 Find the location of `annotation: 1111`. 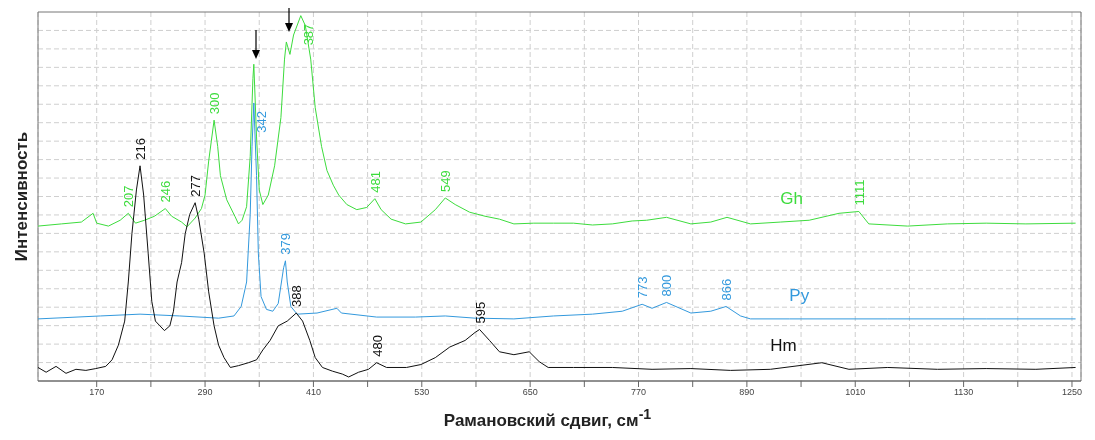

annotation: 1111 is located at coordinates (859, 192).